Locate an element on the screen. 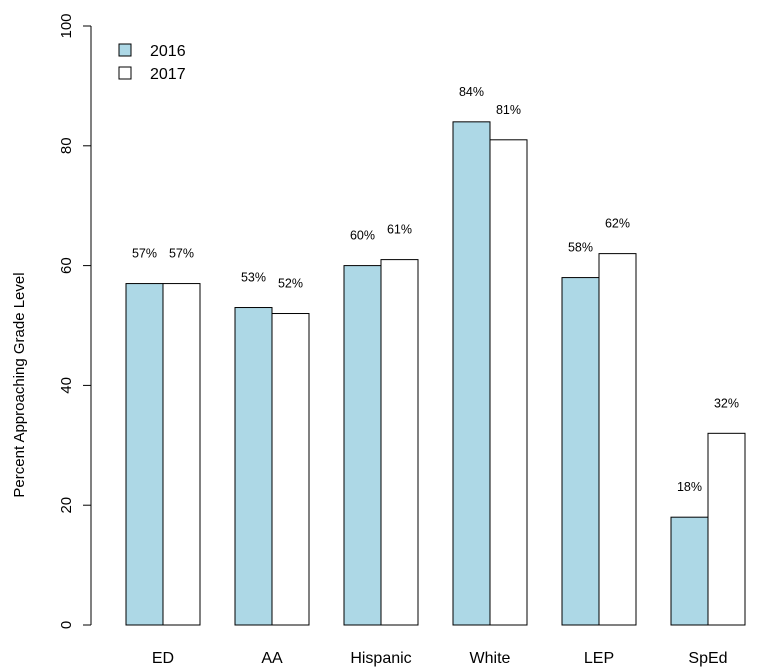  bar-lep-2016 is located at coordinates (580, 451).